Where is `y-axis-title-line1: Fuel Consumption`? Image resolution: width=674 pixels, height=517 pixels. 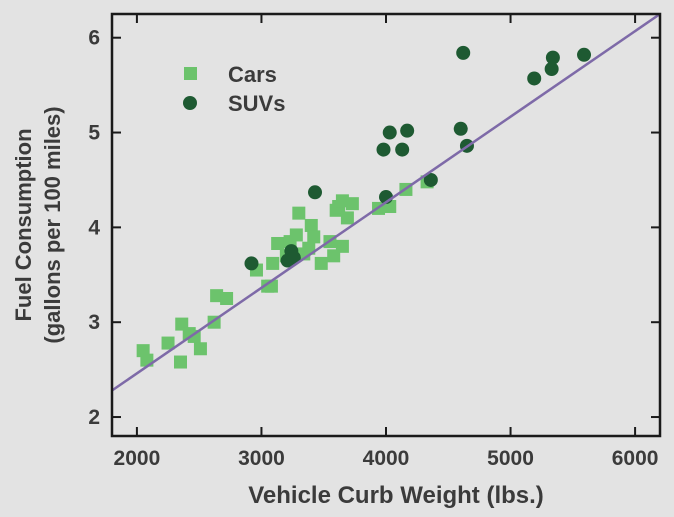
y-axis-title-line1: Fuel Consumption is located at coordinates (23, 224).